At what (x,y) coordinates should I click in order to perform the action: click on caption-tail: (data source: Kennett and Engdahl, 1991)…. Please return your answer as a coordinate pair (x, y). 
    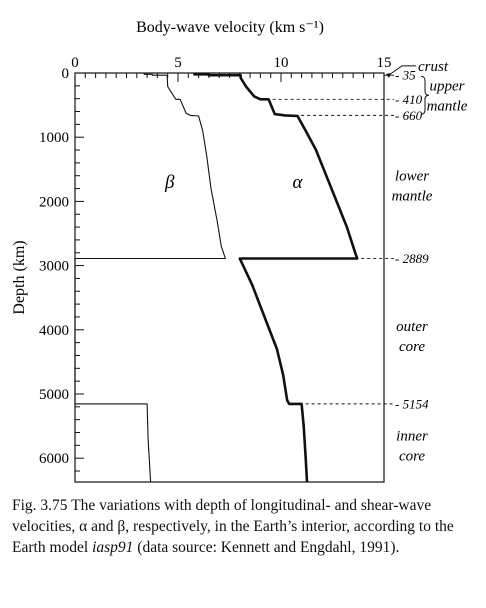
    Looking at the image, I should click on (266, 547).